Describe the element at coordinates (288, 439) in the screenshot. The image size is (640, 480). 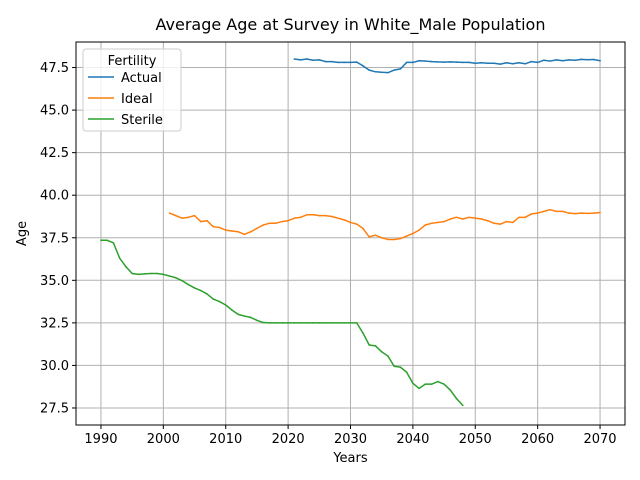
I see `x-tick-label: 2020` at that location.